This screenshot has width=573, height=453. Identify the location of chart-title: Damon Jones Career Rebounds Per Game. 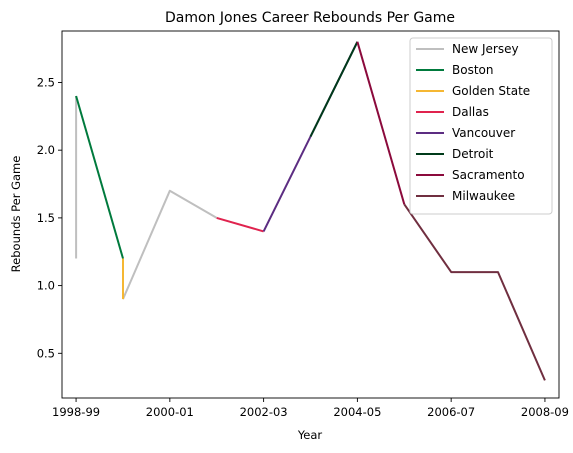
(310, 18).